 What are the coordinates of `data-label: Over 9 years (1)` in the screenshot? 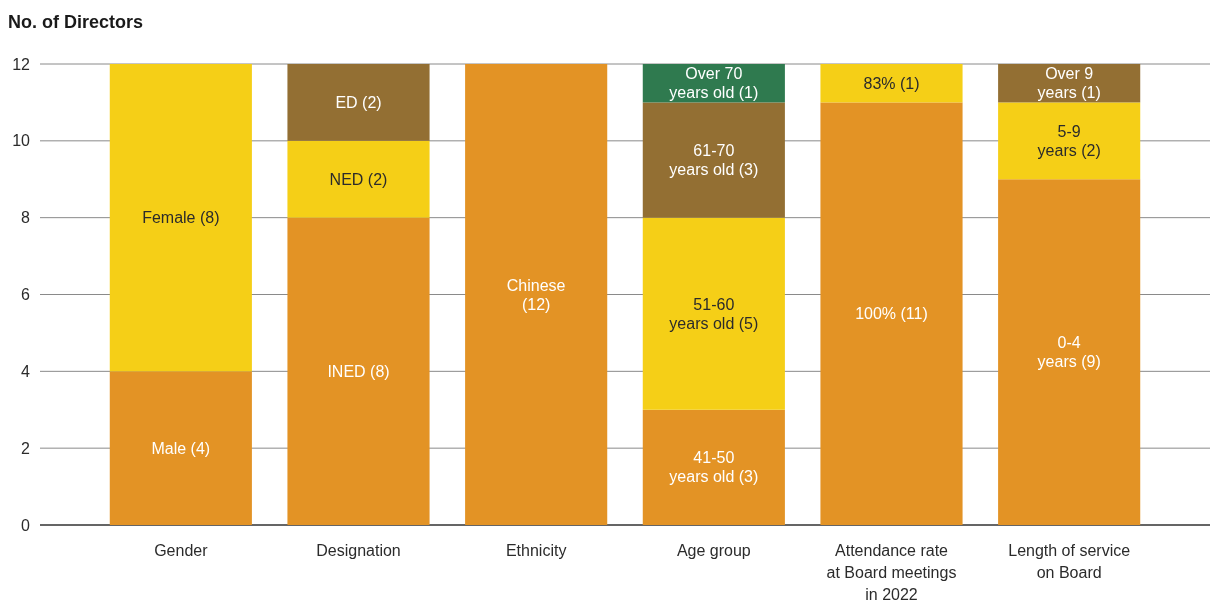 It's located at (1069, 83).